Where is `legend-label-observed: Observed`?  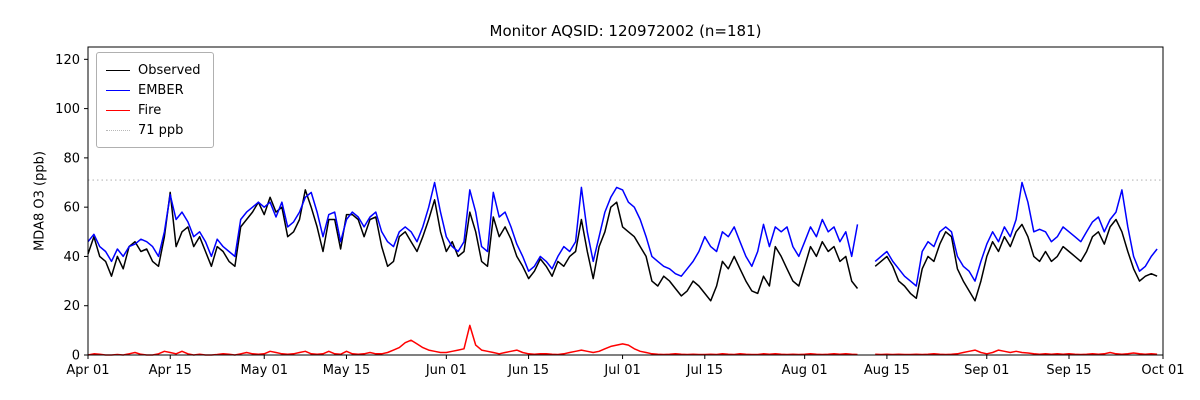 legend-label-observed: Observed is located at coordinates (169, 70).